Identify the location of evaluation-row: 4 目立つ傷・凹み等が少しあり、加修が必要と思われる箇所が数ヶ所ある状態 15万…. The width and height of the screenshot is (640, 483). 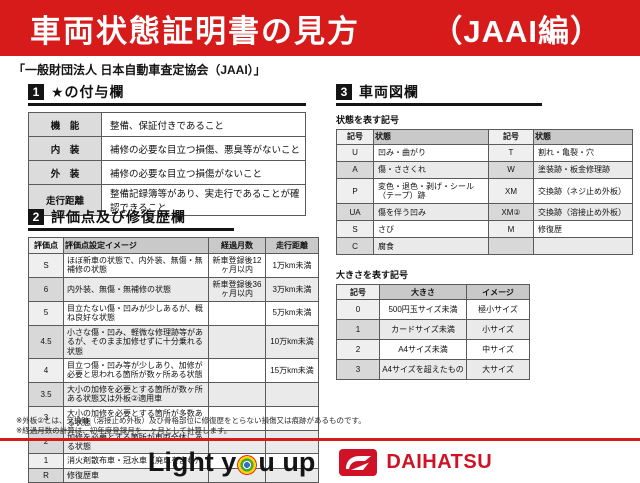
(173, 370).